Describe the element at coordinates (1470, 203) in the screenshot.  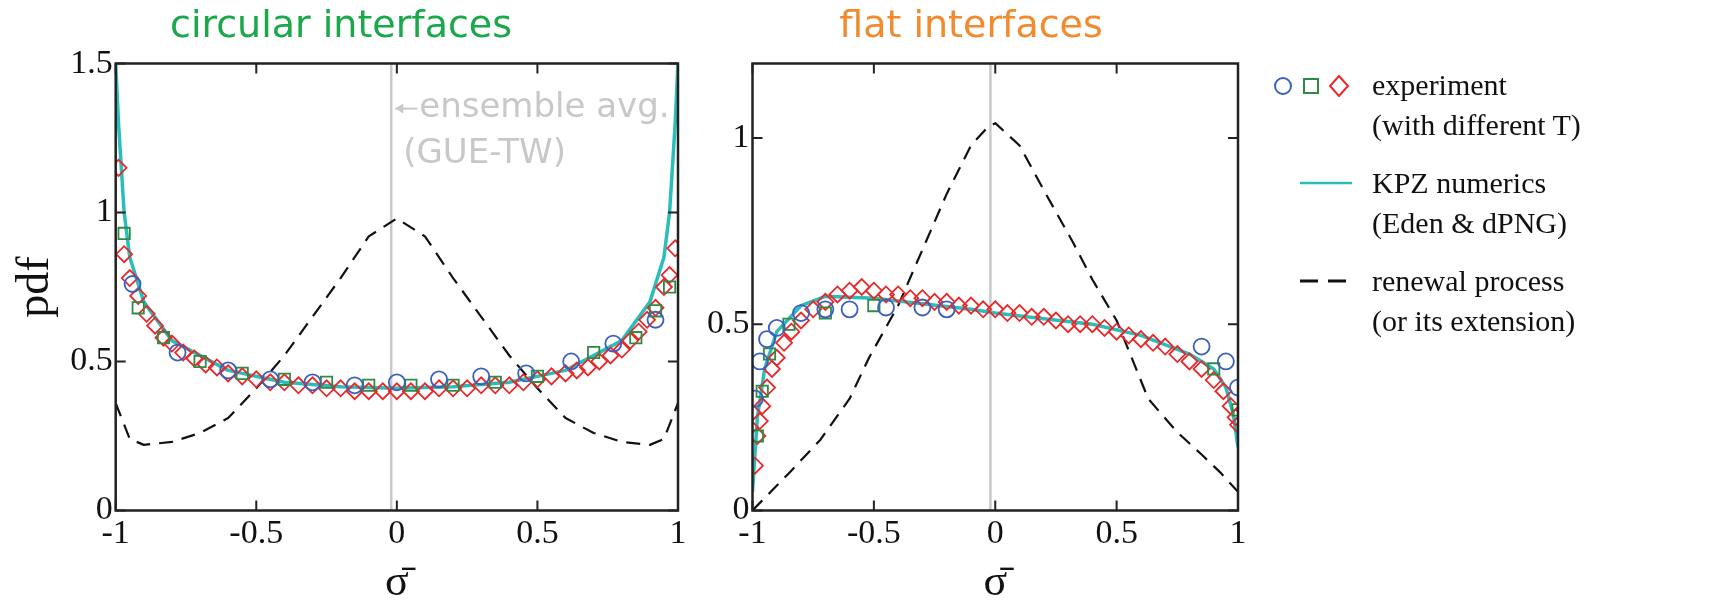
I see `legend-label: KPZ numerics (Eden & dPNG)` at that location.